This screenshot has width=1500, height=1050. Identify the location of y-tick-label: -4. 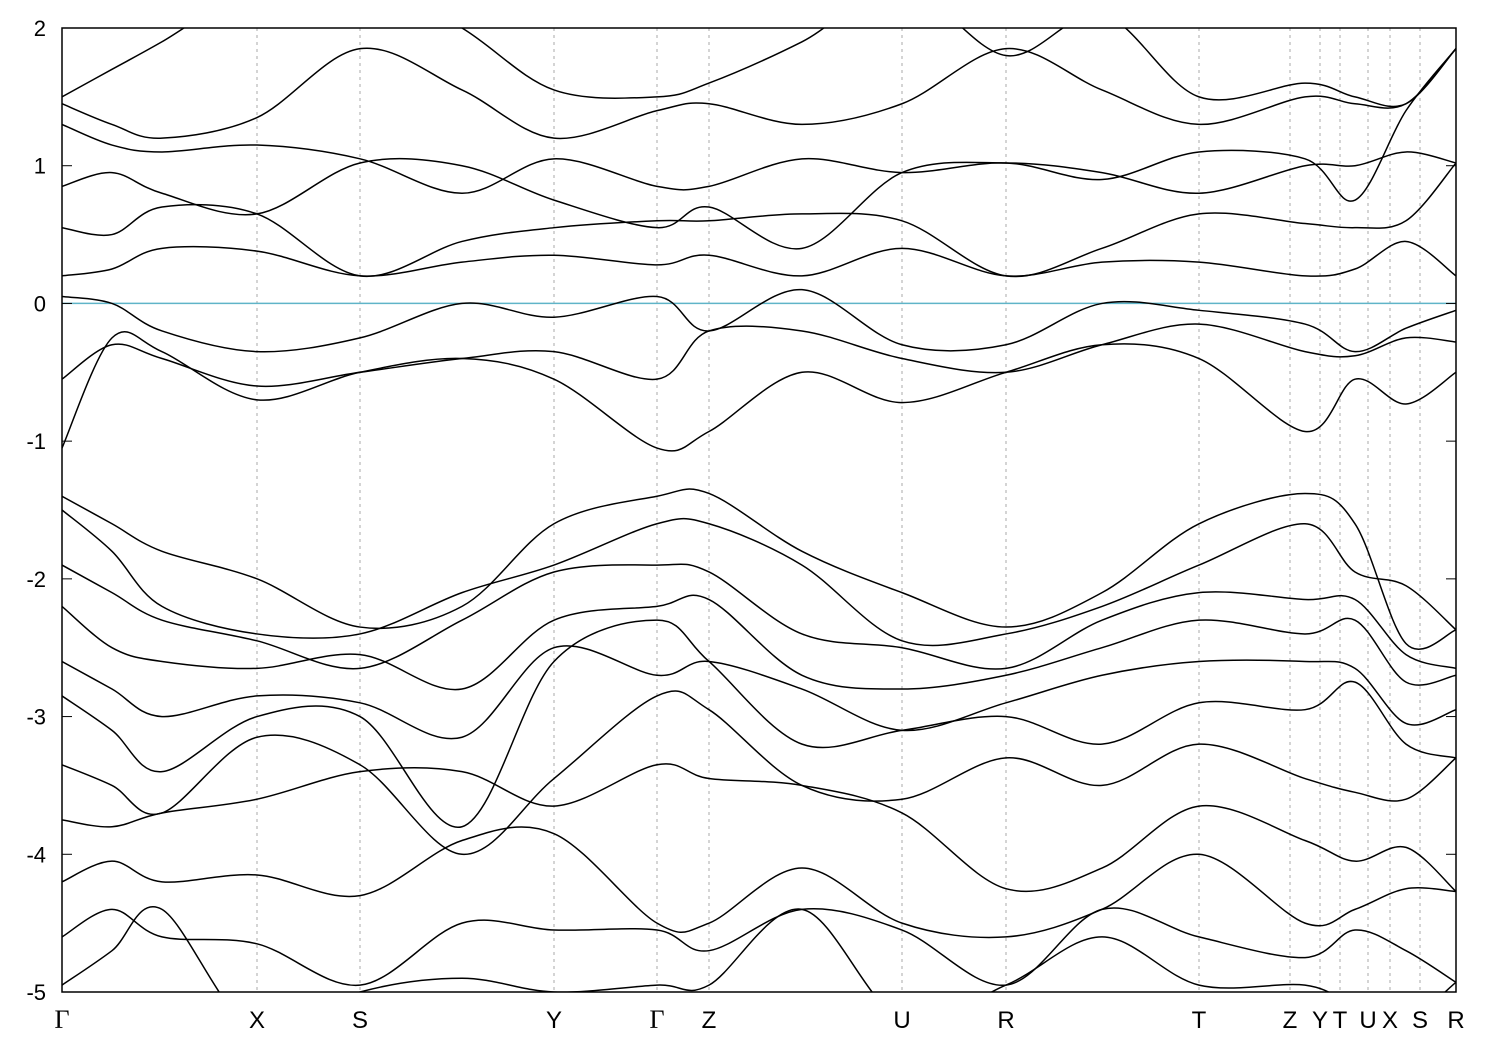
(36, 854).